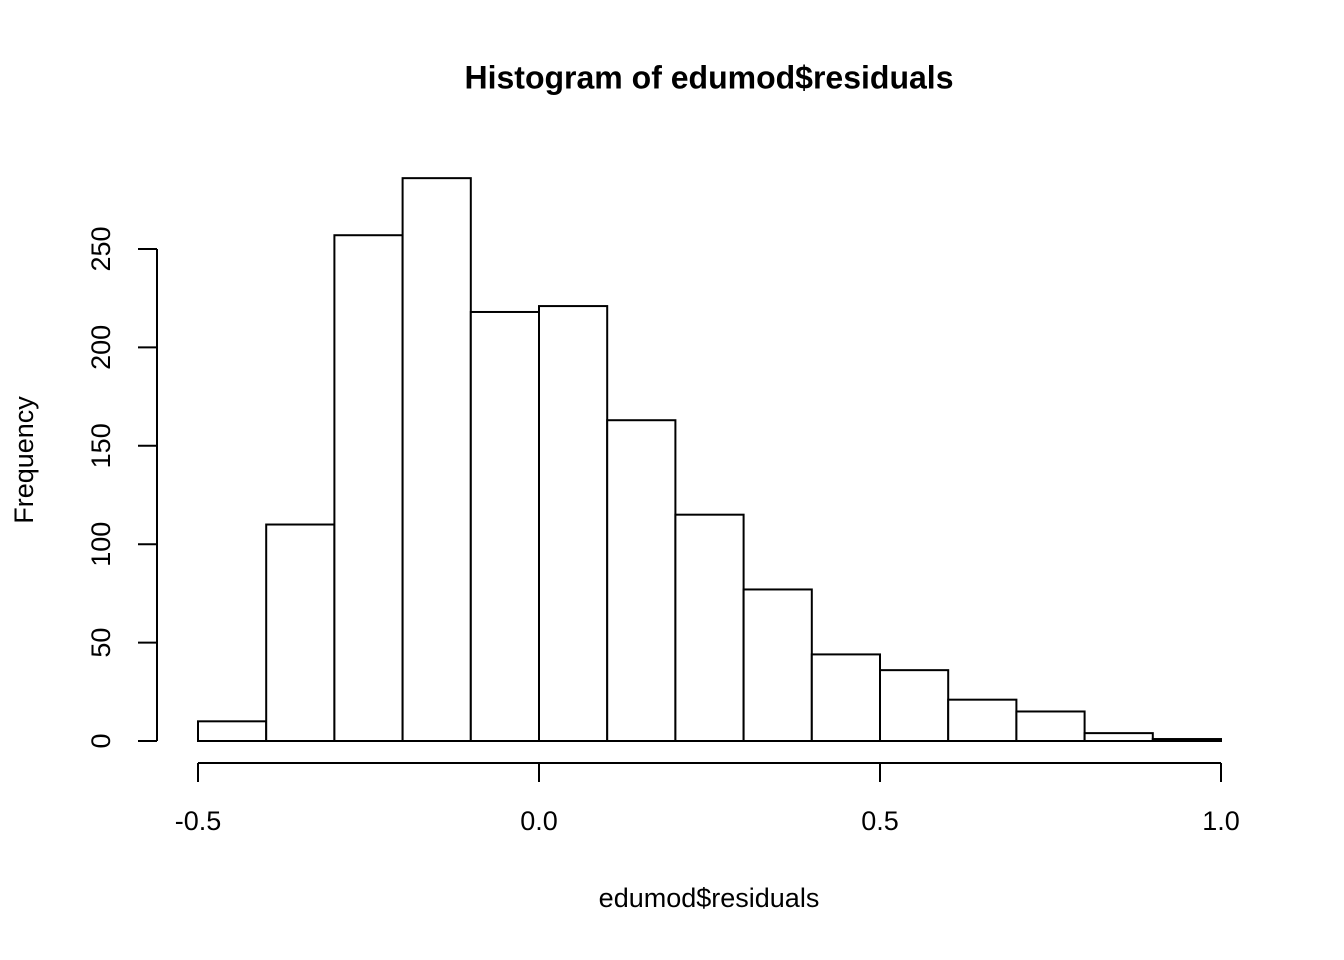  What do you see at coordinates (101, 347) in the screenshot?
I see `y-tick-label: 200` at bounding box center [101, 347].